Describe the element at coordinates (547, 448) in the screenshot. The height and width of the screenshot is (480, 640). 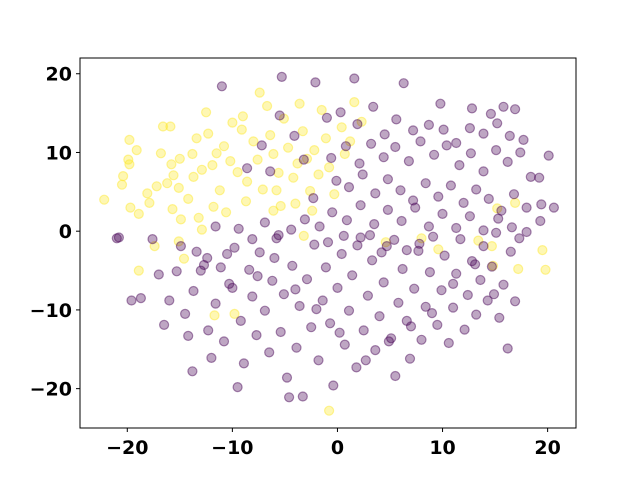
I see `x-tick-label: 20` at that location.